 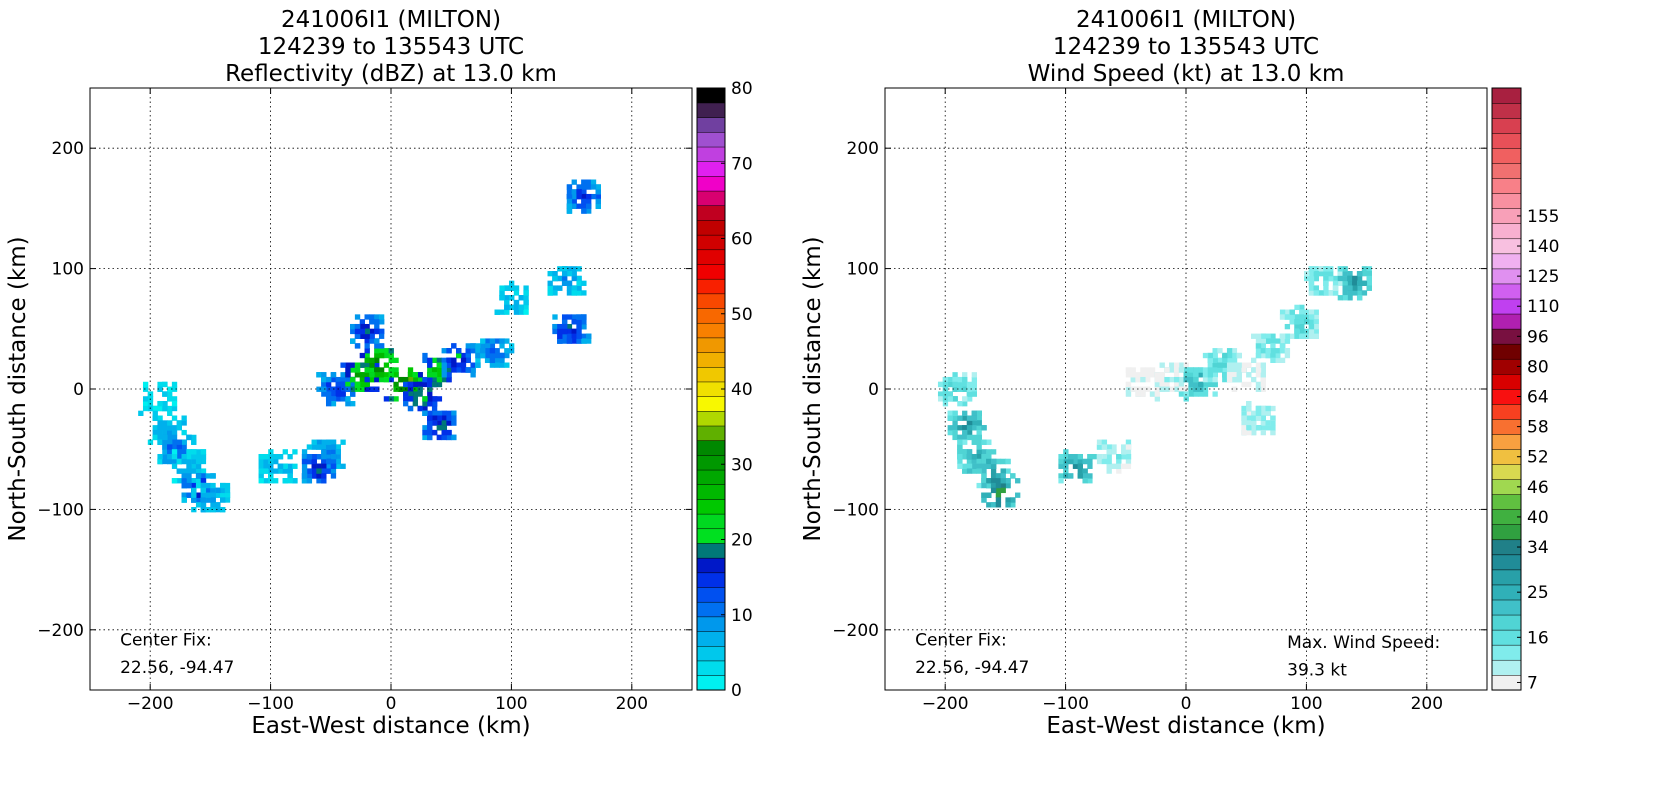 I want to click on colorbar-tick-label: 110, so click(x=1543, y=307).